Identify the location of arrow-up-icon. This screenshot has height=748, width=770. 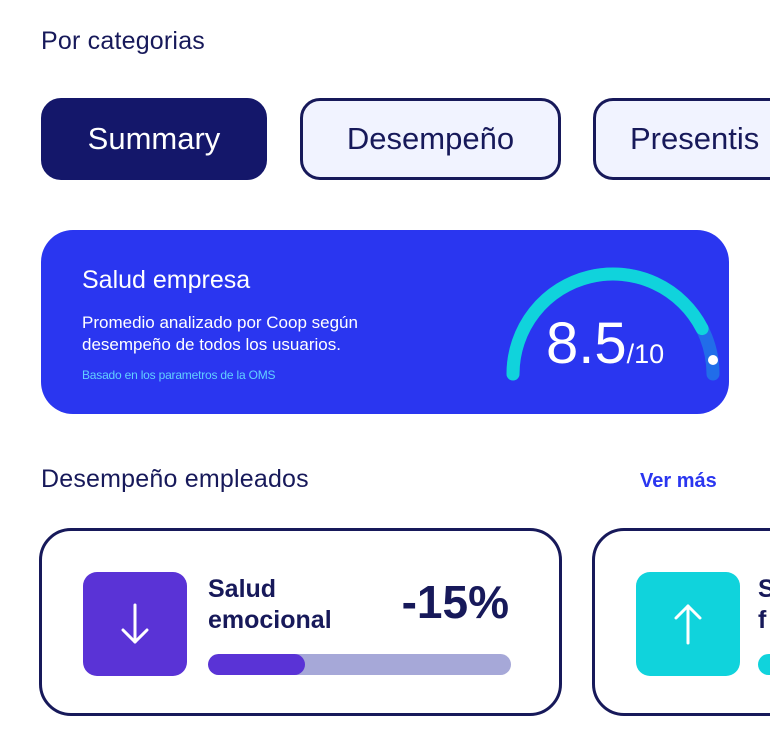
(688, 624).